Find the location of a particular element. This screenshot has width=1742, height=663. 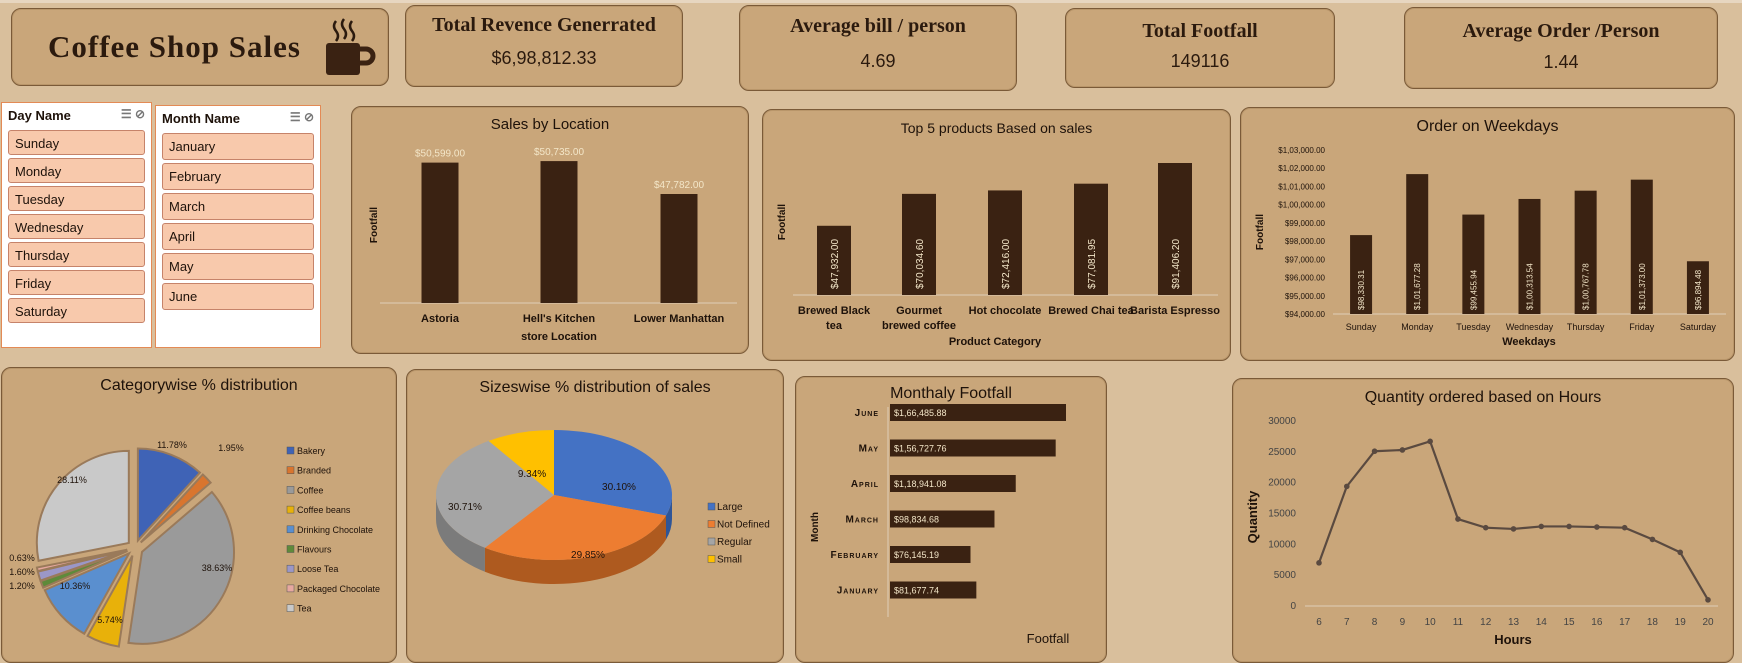

data-label: $98,330.31 is located at coordinates (1361, 289).